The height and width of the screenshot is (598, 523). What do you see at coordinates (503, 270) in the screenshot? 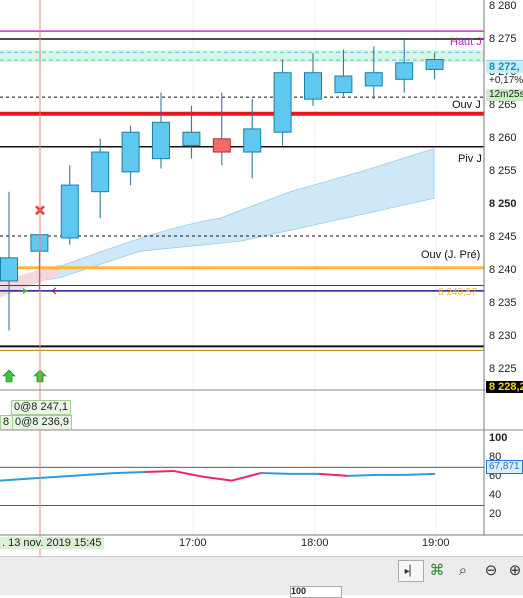
I see `price-tick-label: 8 240` at bounding box center [503, 270].